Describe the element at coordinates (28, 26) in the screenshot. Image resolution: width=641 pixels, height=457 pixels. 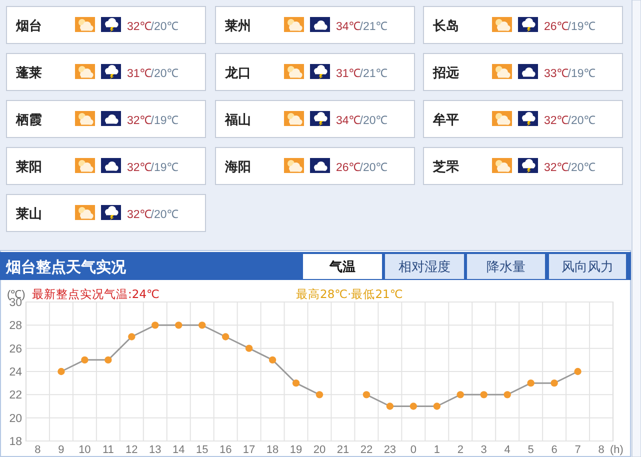
I see `text: 烟台` at that location.